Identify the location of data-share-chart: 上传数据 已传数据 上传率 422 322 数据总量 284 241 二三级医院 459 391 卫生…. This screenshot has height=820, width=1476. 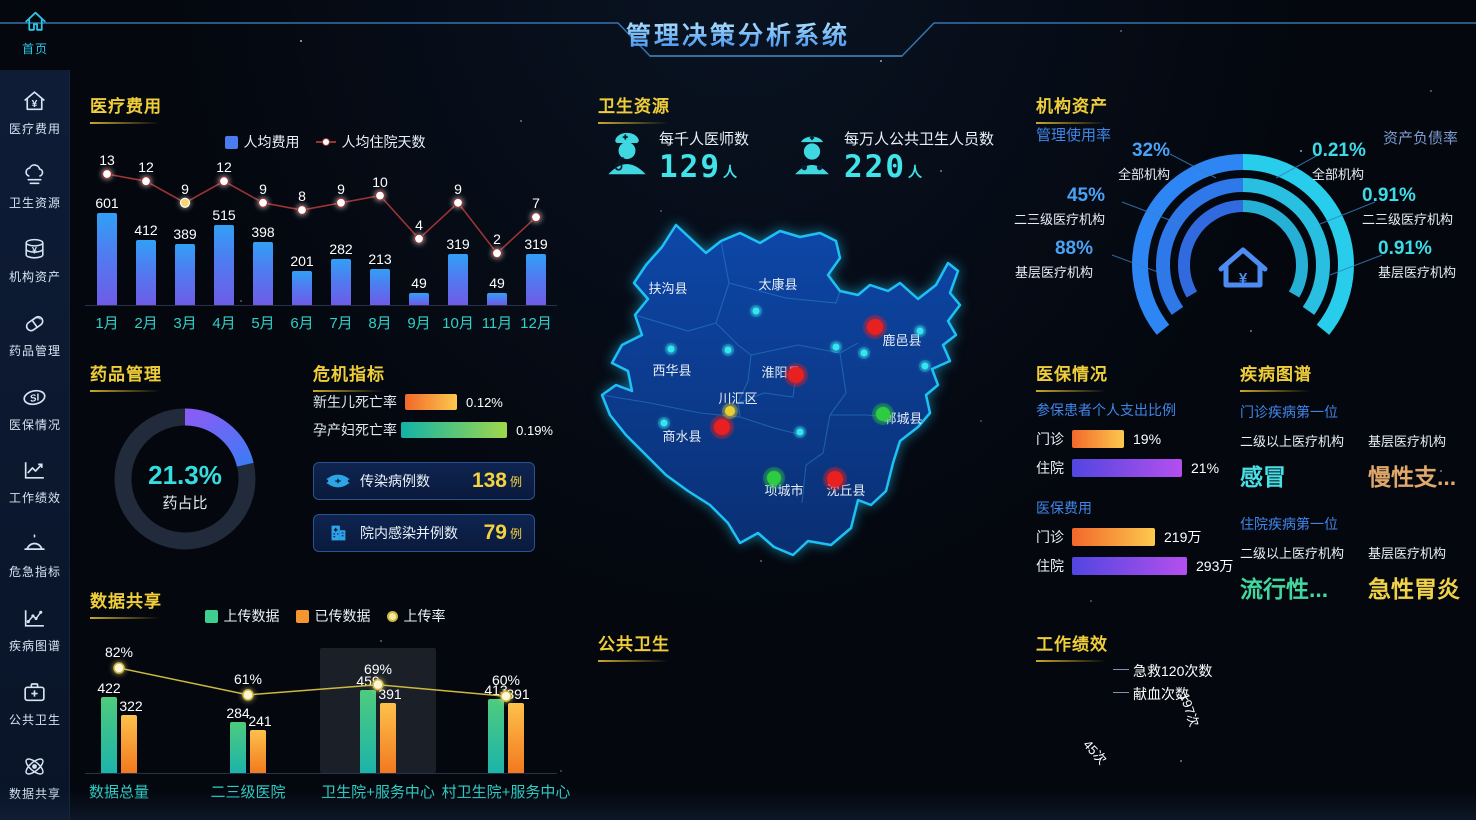
(327, 707).